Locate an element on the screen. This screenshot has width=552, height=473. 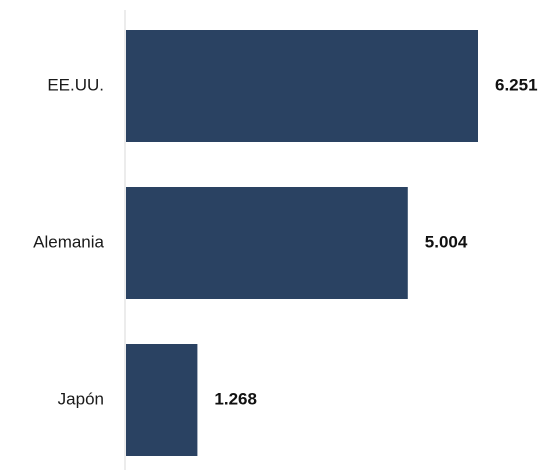
category-label: Alemania is located at coordinates (68, 241).